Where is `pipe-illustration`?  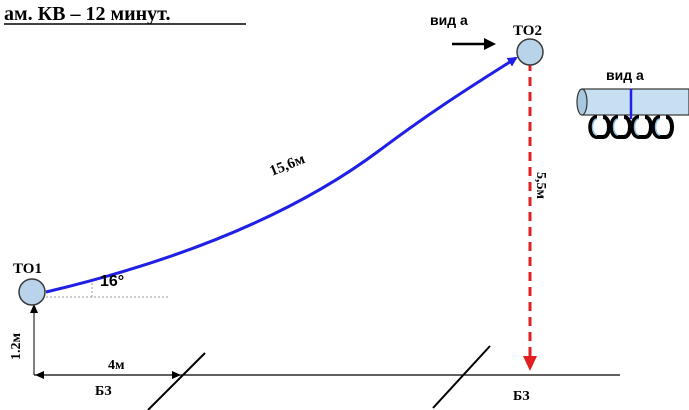 pipe-illustration is located at coordinates (632, 113).